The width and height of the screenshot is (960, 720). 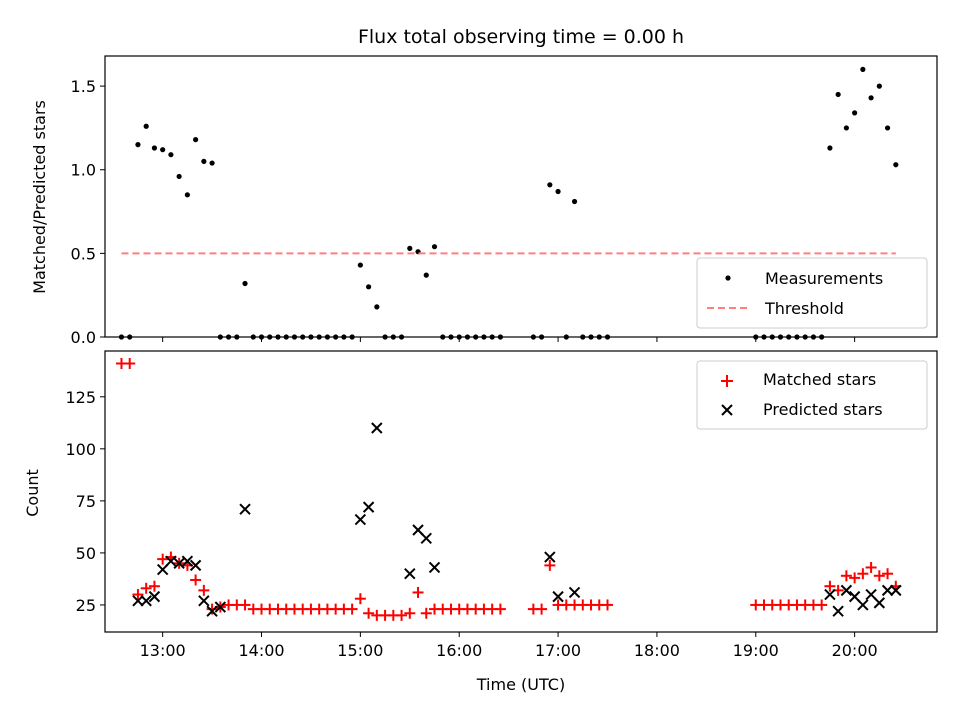 What do you see at coordinates (804, 308) in the screenshot?
I see `legend-threshold-label: Threshold` at bounding box center [804, 308].